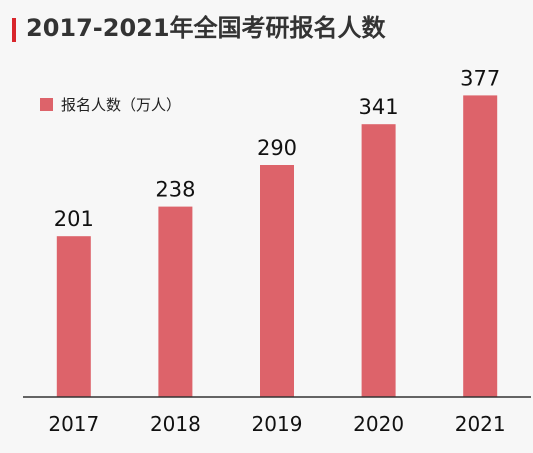  I want to click on x-tick-2020: 2020, so click(378, 424).